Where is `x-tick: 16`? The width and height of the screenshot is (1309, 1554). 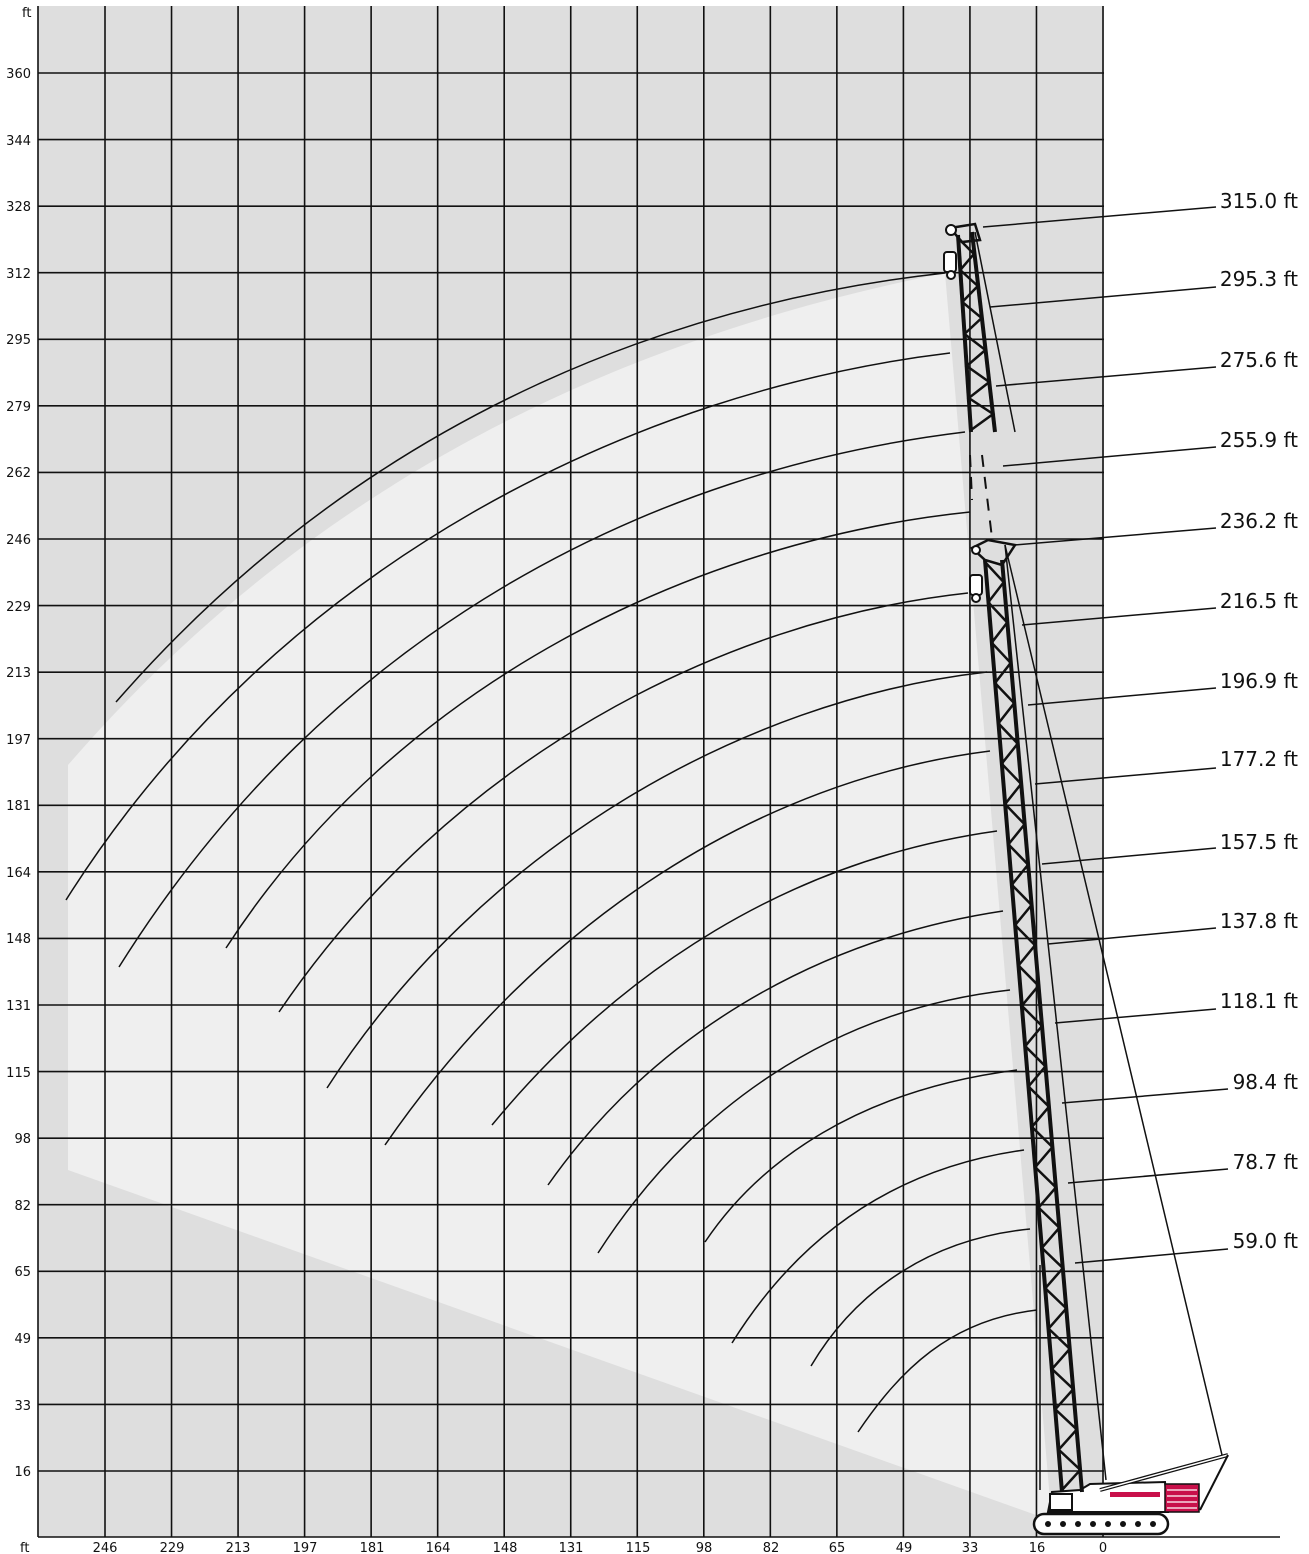
x-tick: 16 is located at coordinates (1037, 1547).